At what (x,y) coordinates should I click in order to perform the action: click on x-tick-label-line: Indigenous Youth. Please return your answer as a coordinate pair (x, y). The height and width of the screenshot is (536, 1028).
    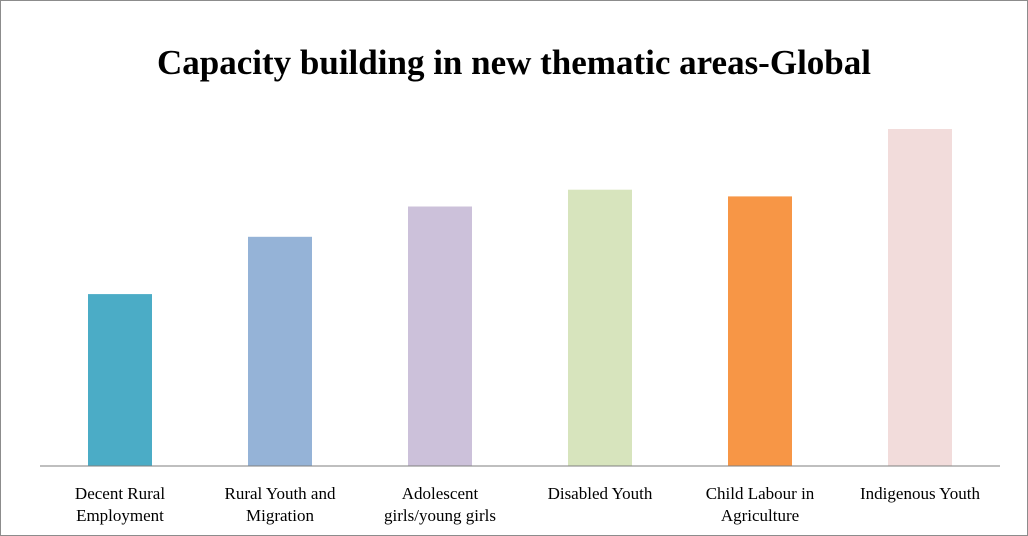
    Looking at the image, I should click on (920, 493).